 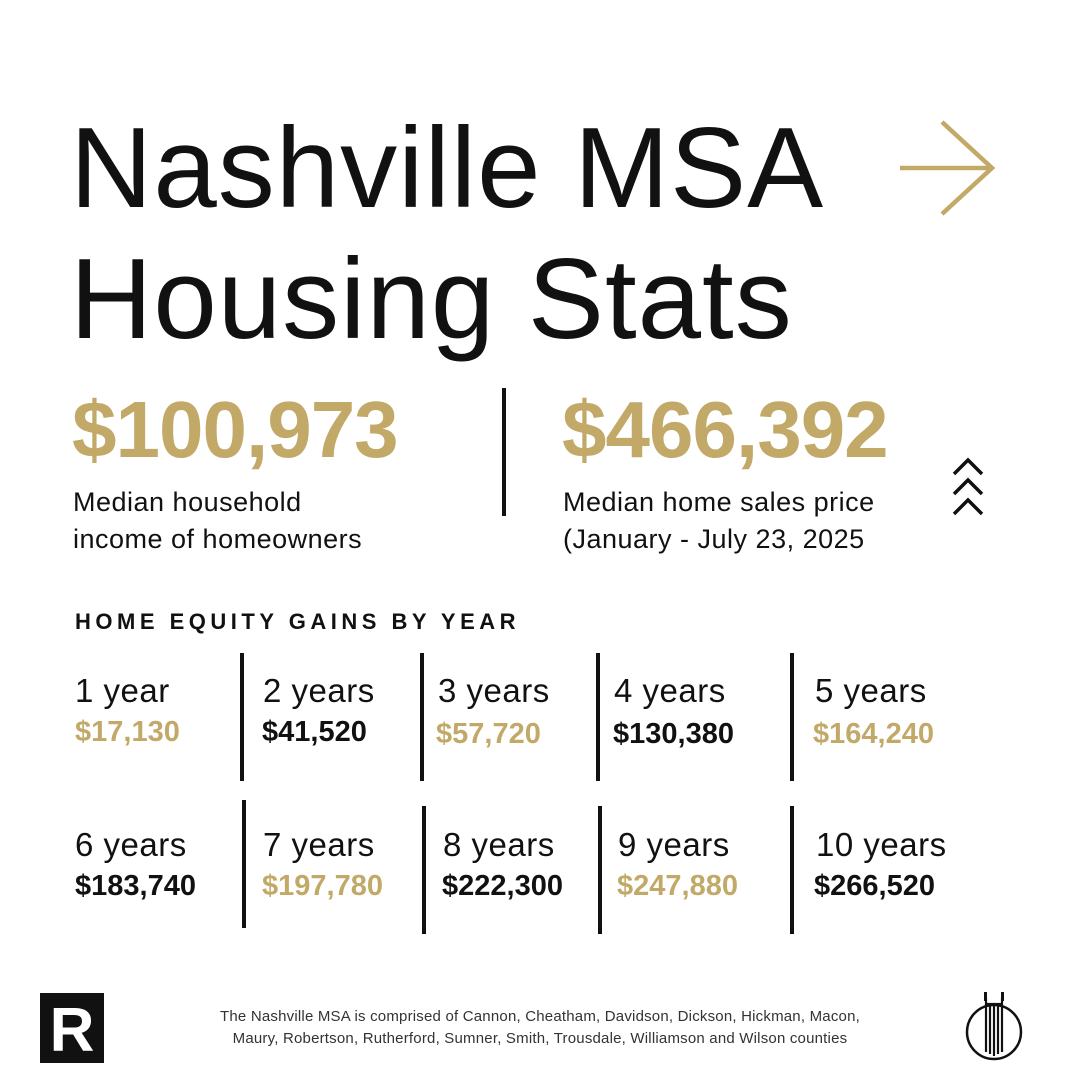 What do you see at coordinates (447, 168) in the screenshot?
I see `page-title-line-1: Nashville MSA` at bounding box center [447, 168].